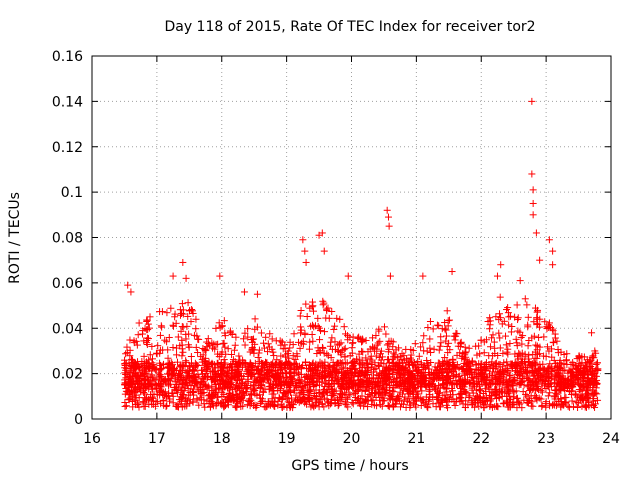  I want to click on x-tick-label: 17, so click(157, 439).